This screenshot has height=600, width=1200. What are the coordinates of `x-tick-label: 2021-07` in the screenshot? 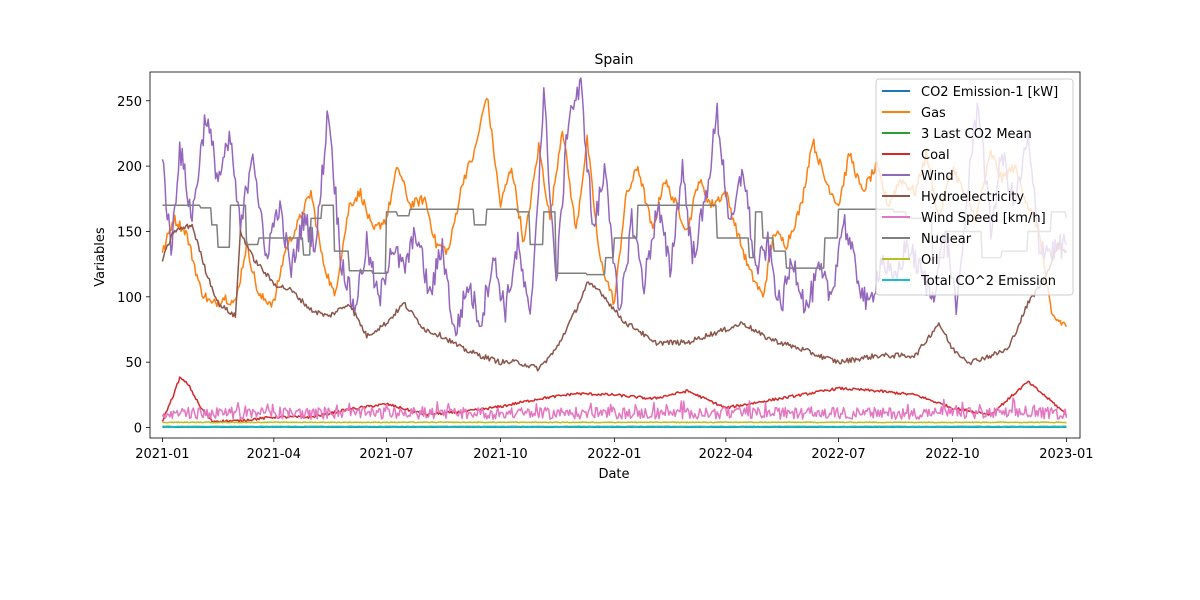 It's located at (386, 454).